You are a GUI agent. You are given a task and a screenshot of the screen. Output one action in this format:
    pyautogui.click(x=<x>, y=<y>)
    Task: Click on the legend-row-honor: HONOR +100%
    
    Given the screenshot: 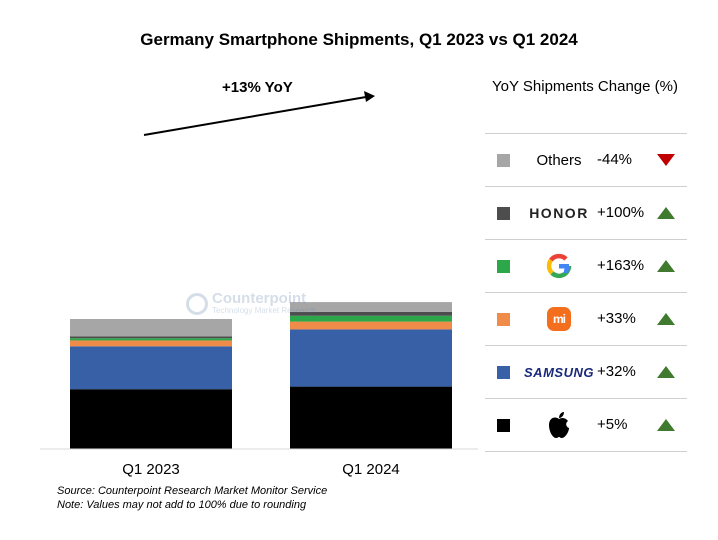 What is the action you would take?
    pyautogui.click(x=586, y=212)
    